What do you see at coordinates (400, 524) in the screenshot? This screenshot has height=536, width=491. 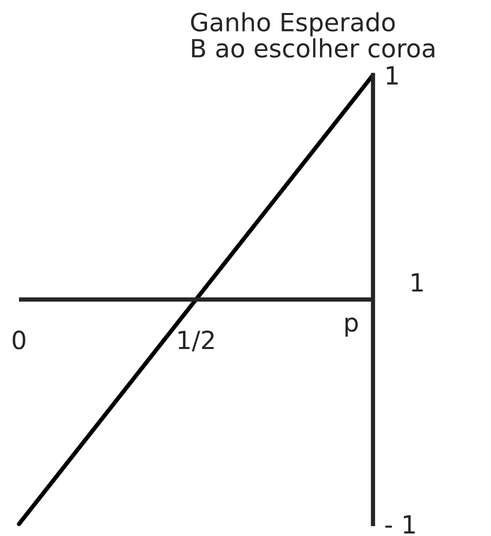 I see `y-tick-label: - 1` at bounding box center [400, 524].